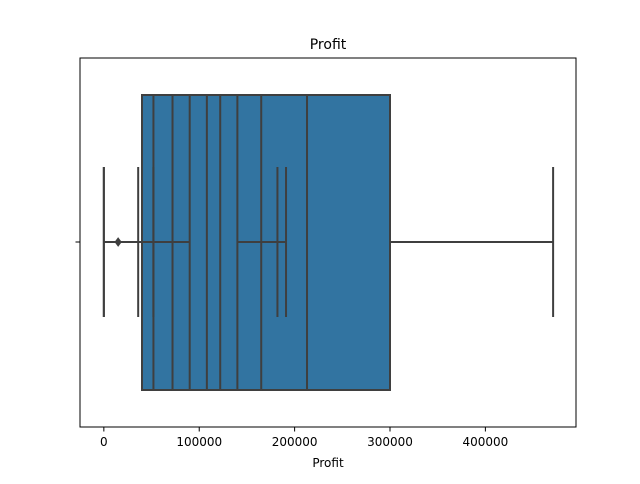  What do you see at coordinates (328, 463) in the screenshot?
I see `x-axis-label: Profit` at bounding box center [328, 463].